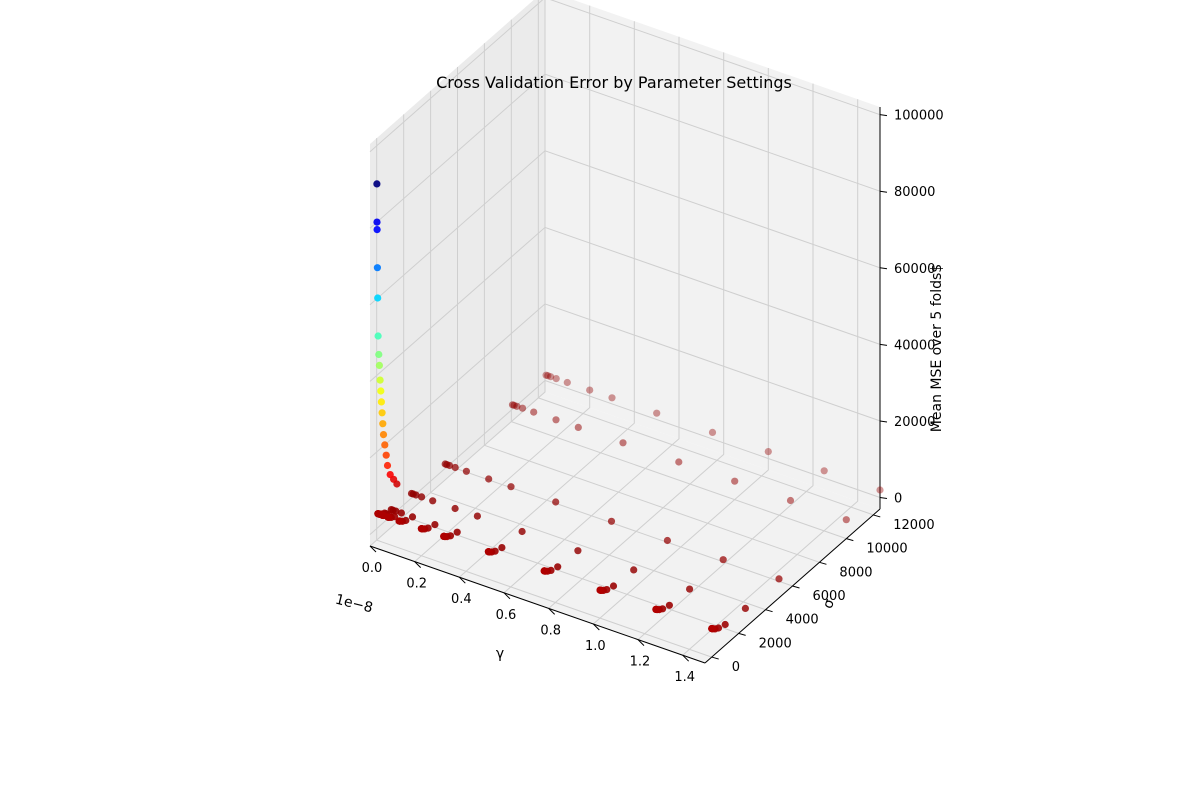 The image size is (1200, 800). I want to click on y-tick-label: 10000, so click(886, 549).